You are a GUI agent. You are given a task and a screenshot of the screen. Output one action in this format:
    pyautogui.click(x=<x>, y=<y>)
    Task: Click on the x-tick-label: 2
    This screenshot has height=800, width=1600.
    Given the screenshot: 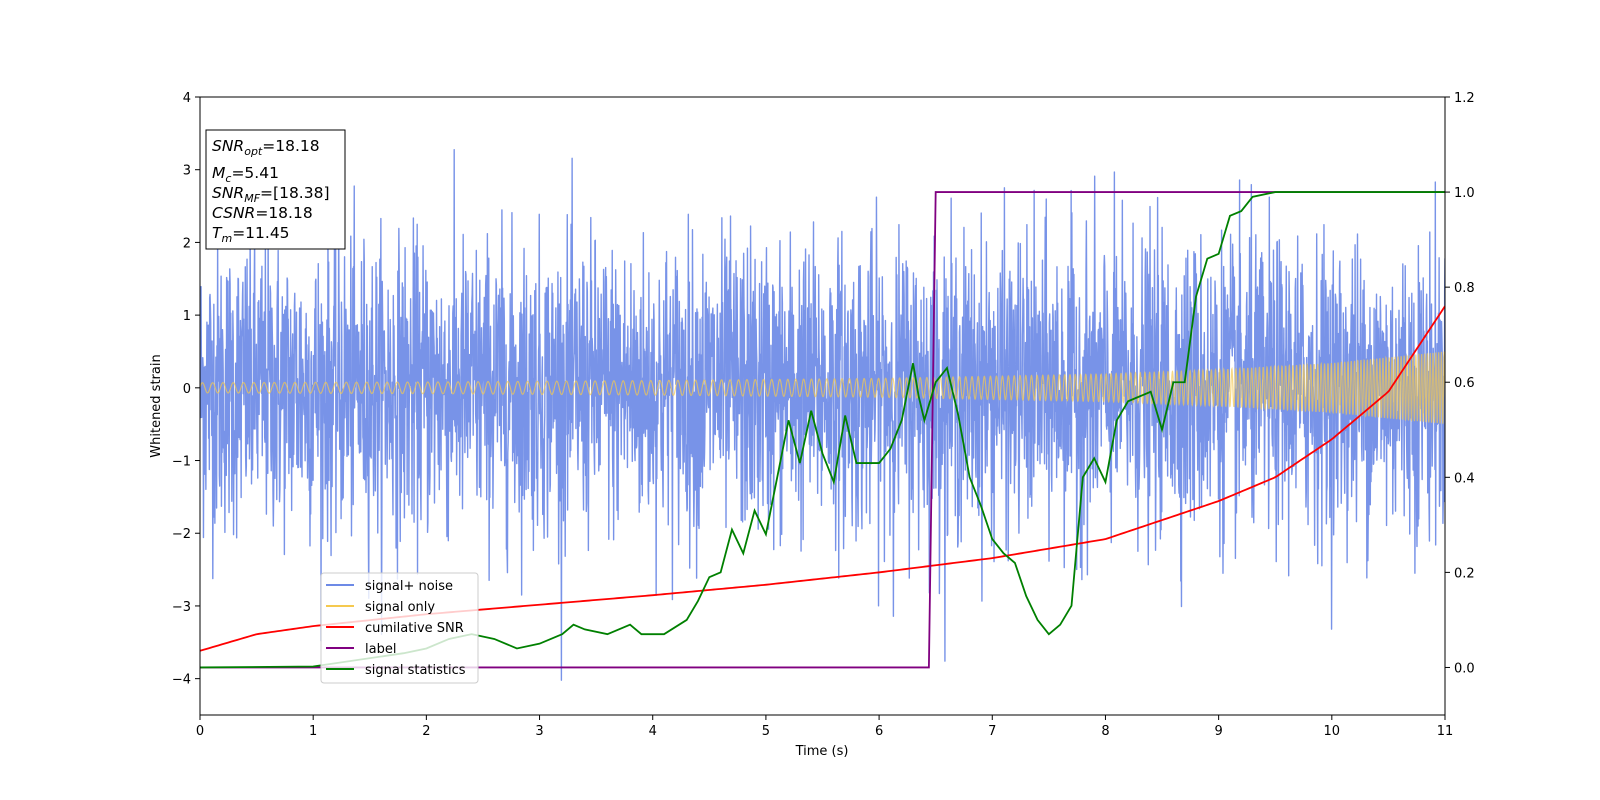 What is the action you would take?
    pyautogui.click(x=426, y=731)
    